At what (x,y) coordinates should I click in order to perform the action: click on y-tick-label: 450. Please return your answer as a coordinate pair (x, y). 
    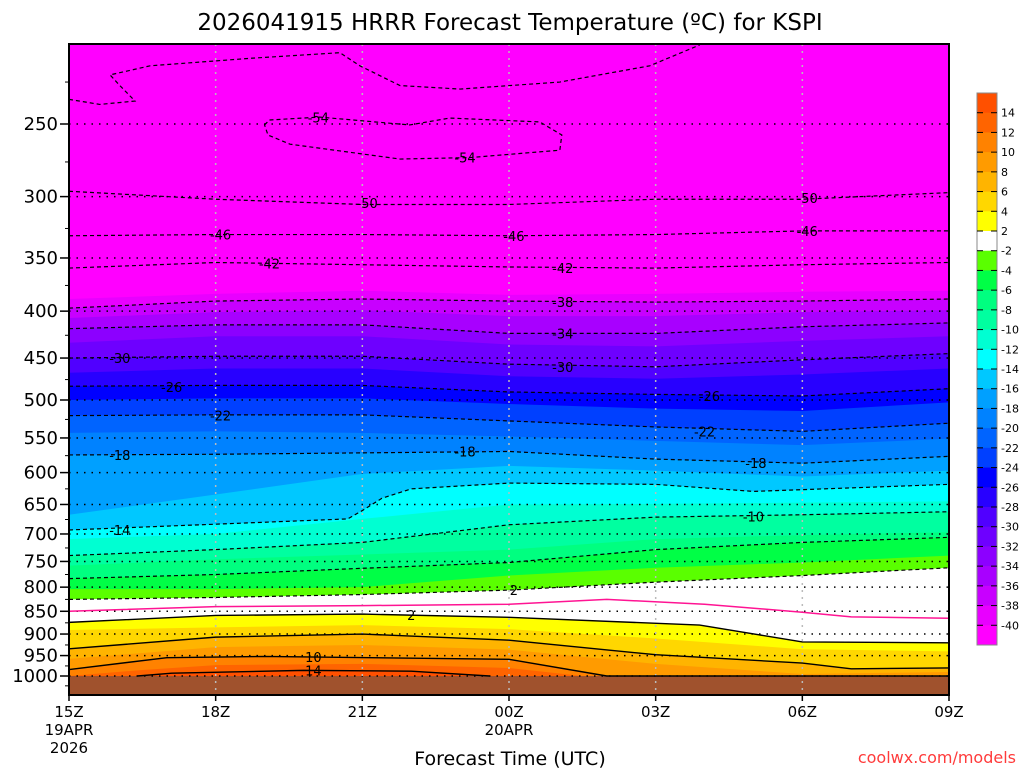
    Looking at the image, I should click on (41, 358).